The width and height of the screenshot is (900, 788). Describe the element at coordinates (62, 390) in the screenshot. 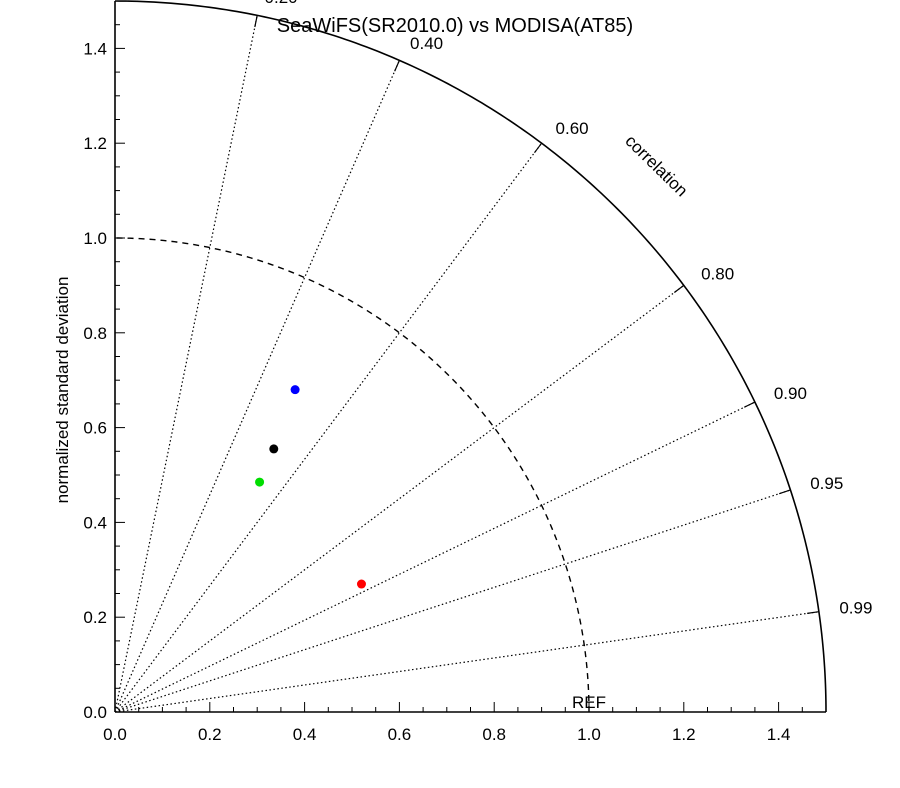

I see `y-axis-label: normalized standard deviation` at that location.